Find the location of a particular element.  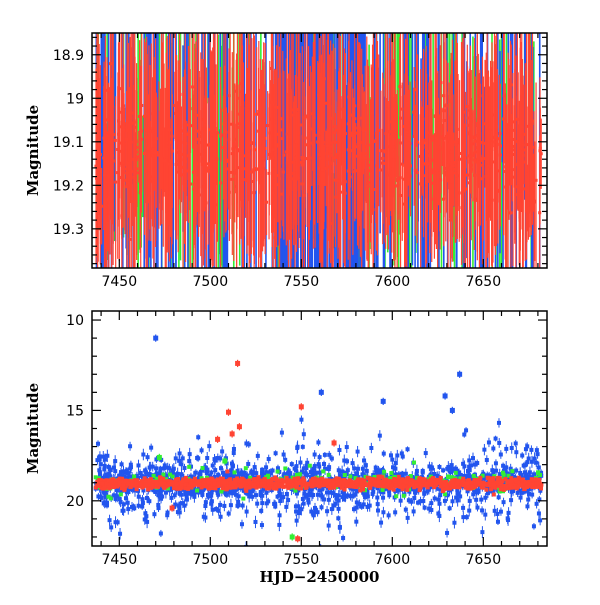

y-tick-label: 18.9 is located at coordinates (68, 56).